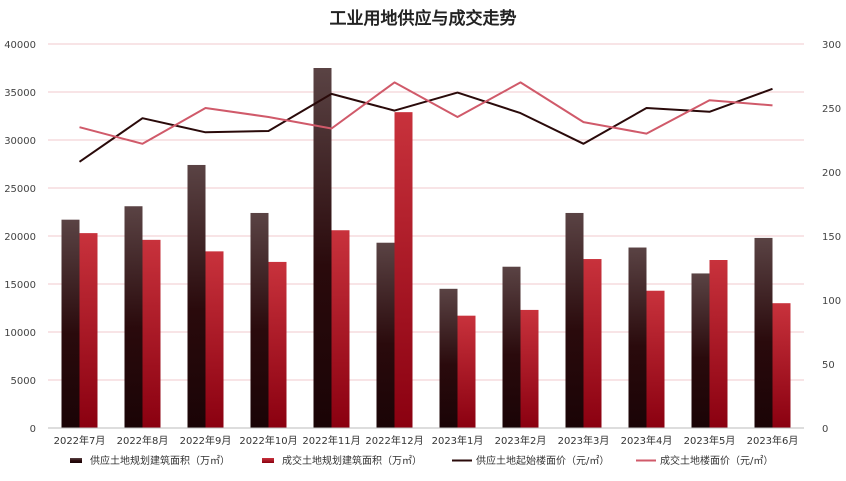 Image resolution: width=846 pixels, height=481 pixels. I want to click on y-right-tick-label: 50, so click(828, 365).